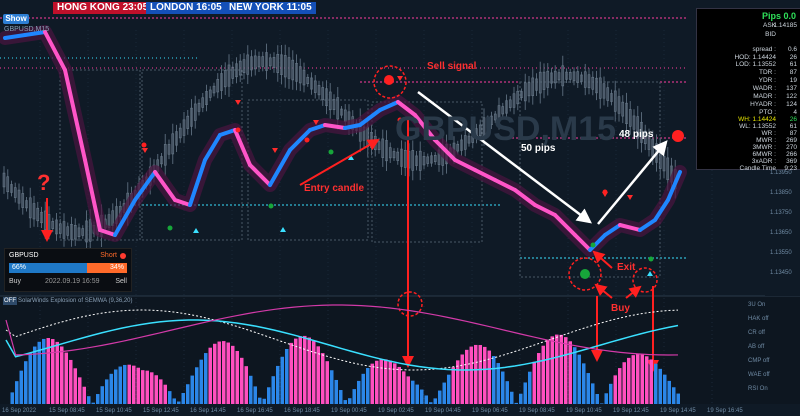 The height and width of the screenshot is (416, 800). What do you see at coordinates (24, 255) in the screenshot?
I see `trade-symbol: GBPUSD` at bounding box center [24, 255].